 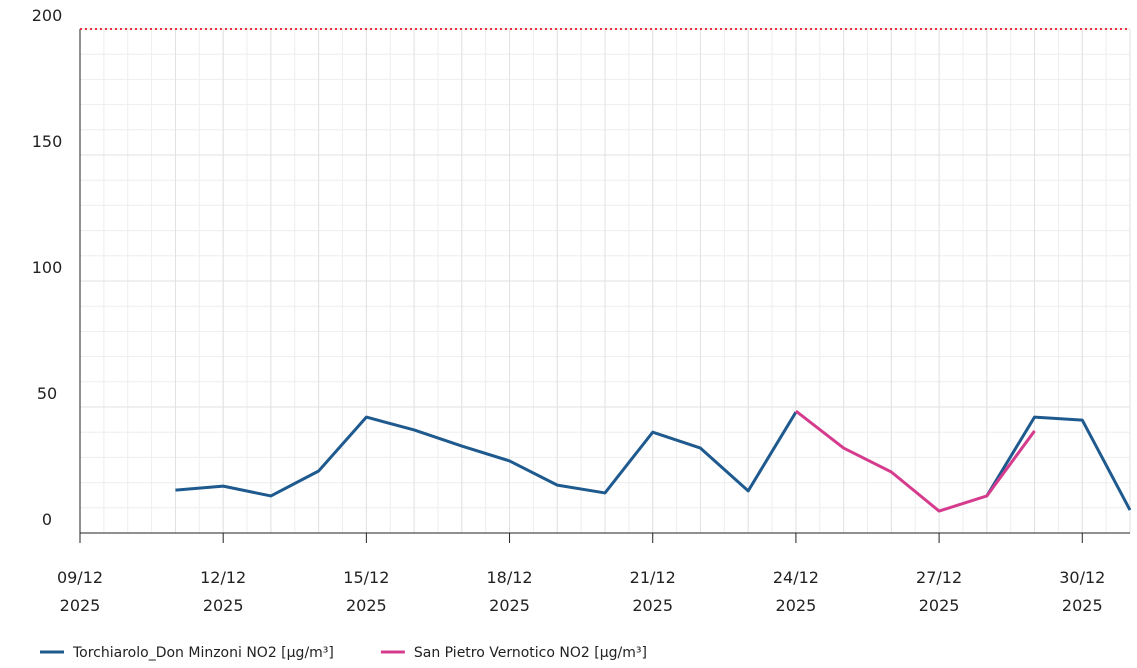 What do you see at coordinates (47, 393) in the screenshot?
I see `y-tick-label: 50` at bounding box center [47, 393].